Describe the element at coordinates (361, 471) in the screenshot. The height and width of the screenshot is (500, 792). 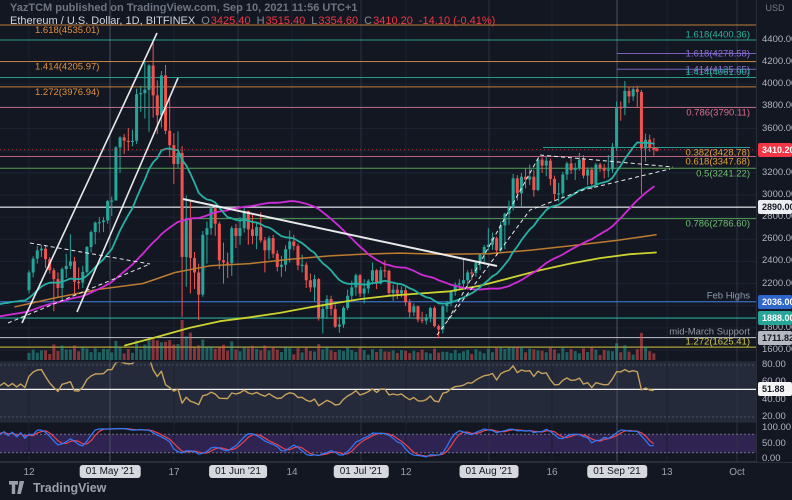
I see `time-axis-month-badge: 01 Jul '21` at that location.